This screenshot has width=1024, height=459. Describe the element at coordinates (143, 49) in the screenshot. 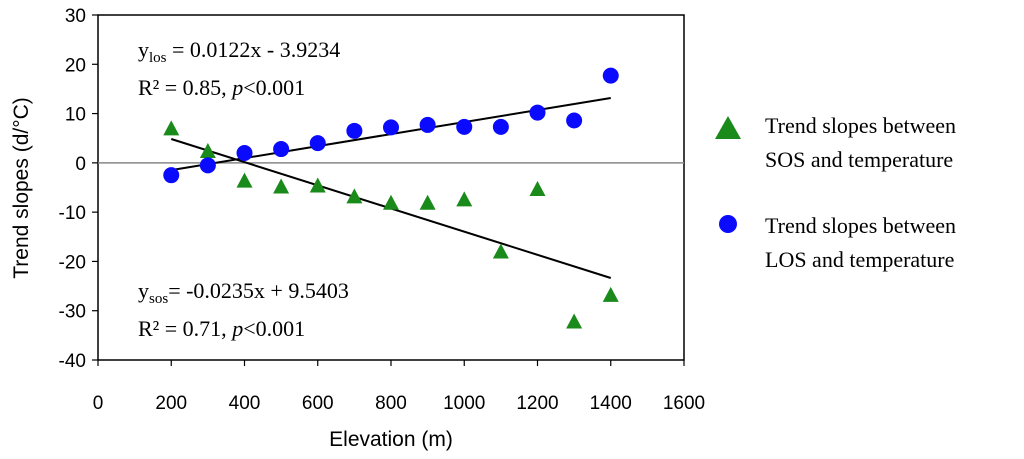

I see `los-equation-y: y` at that location.